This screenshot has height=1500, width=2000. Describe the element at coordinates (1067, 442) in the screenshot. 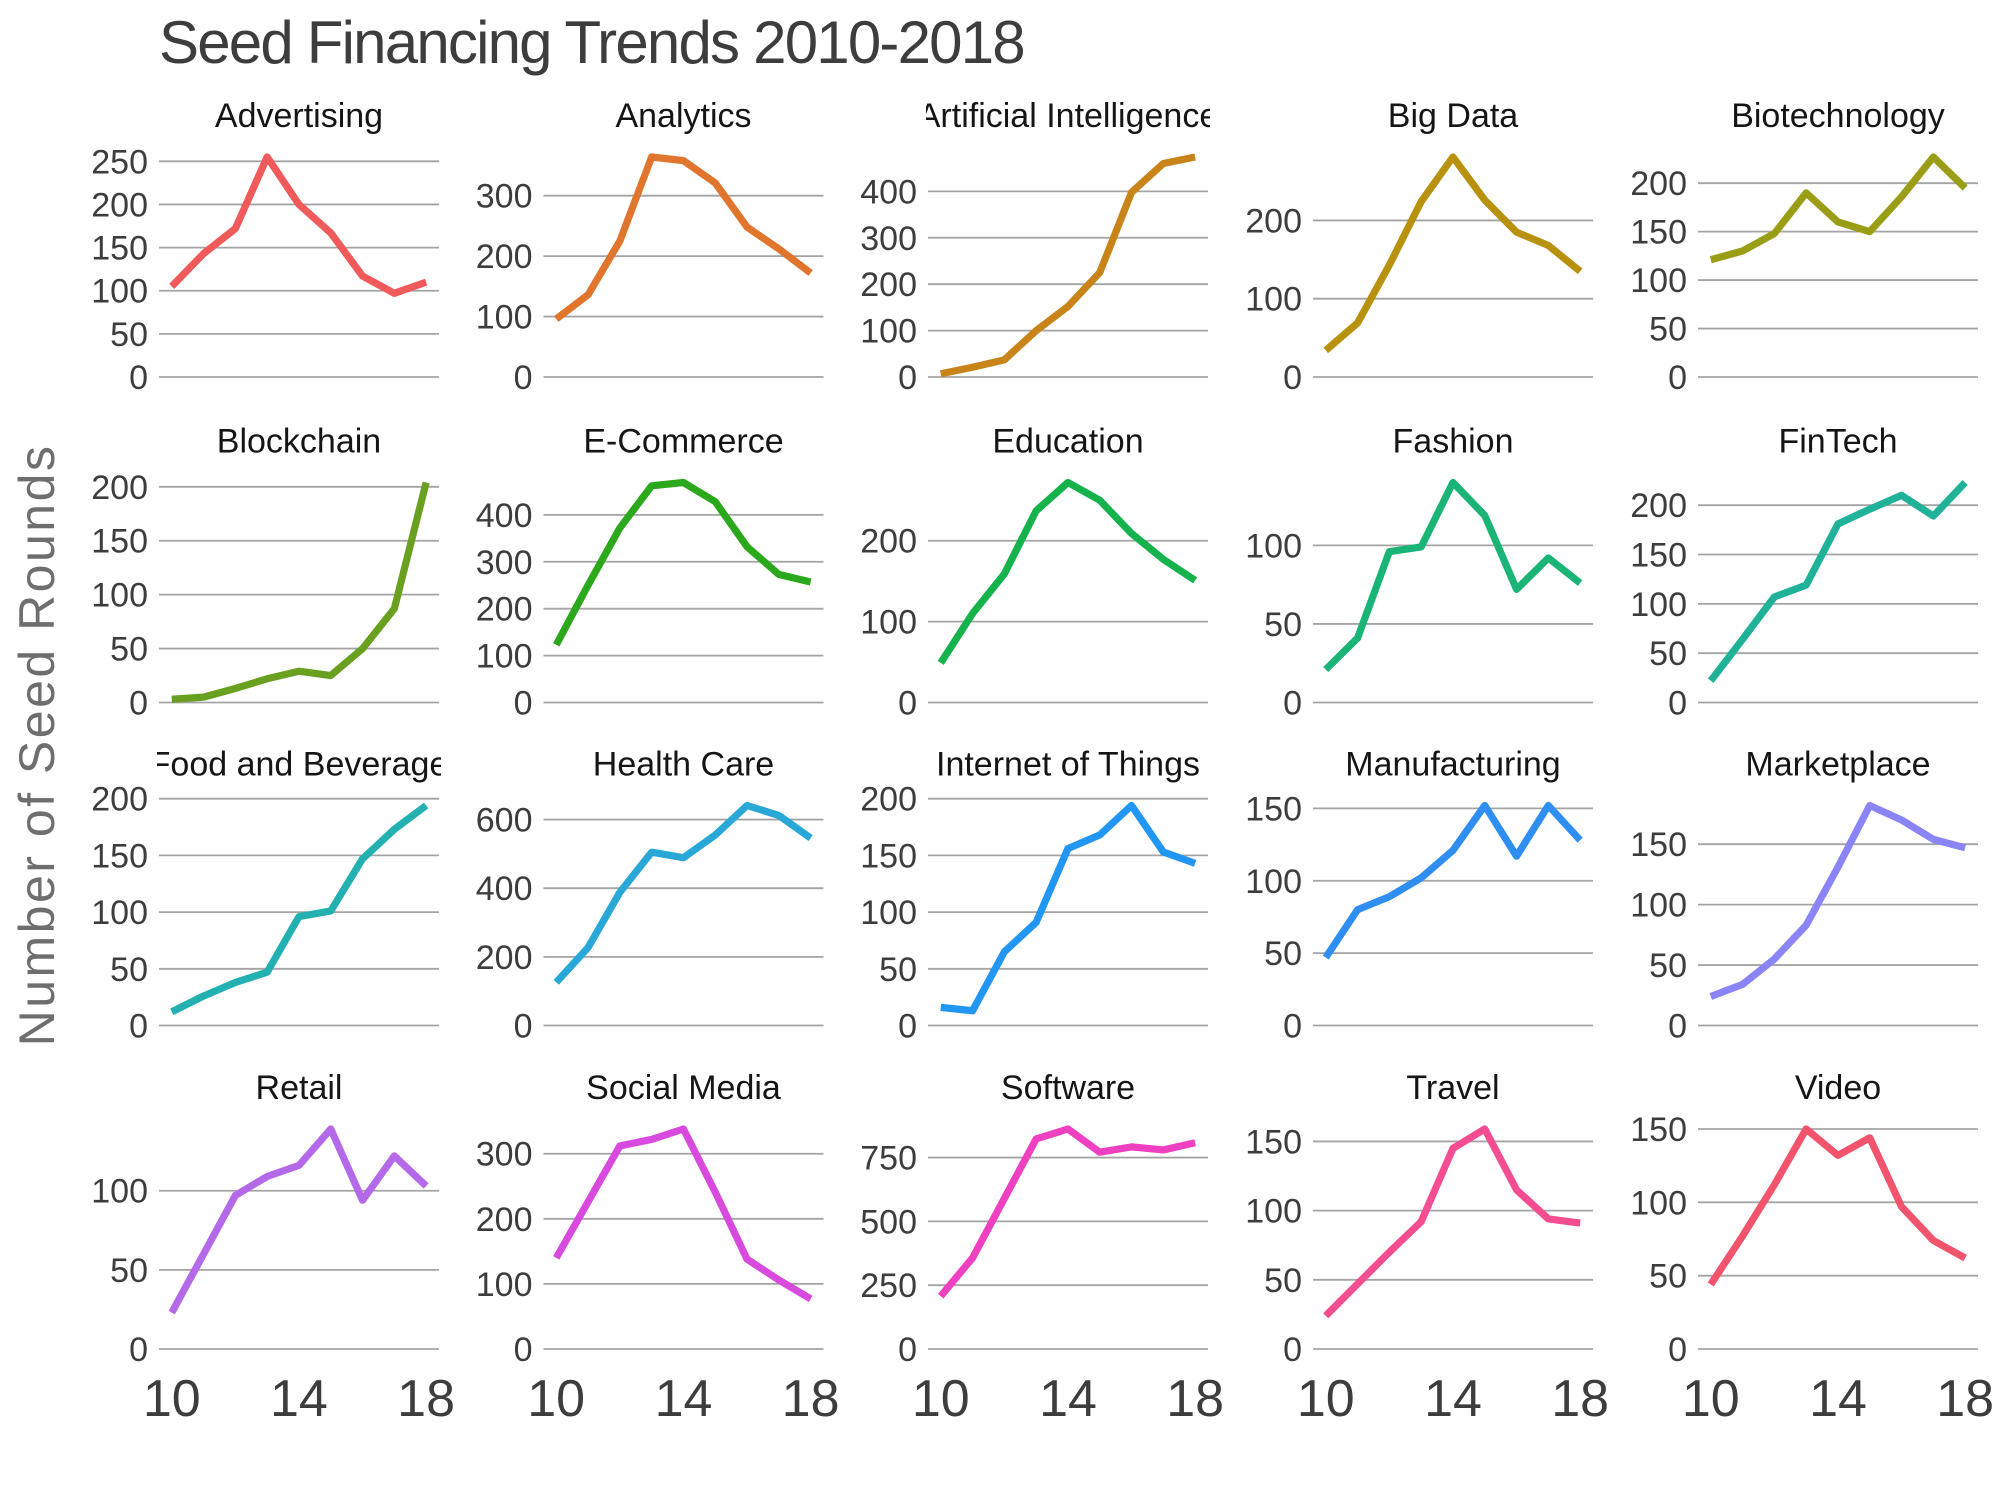

I see `svg-text: Education` at that location.